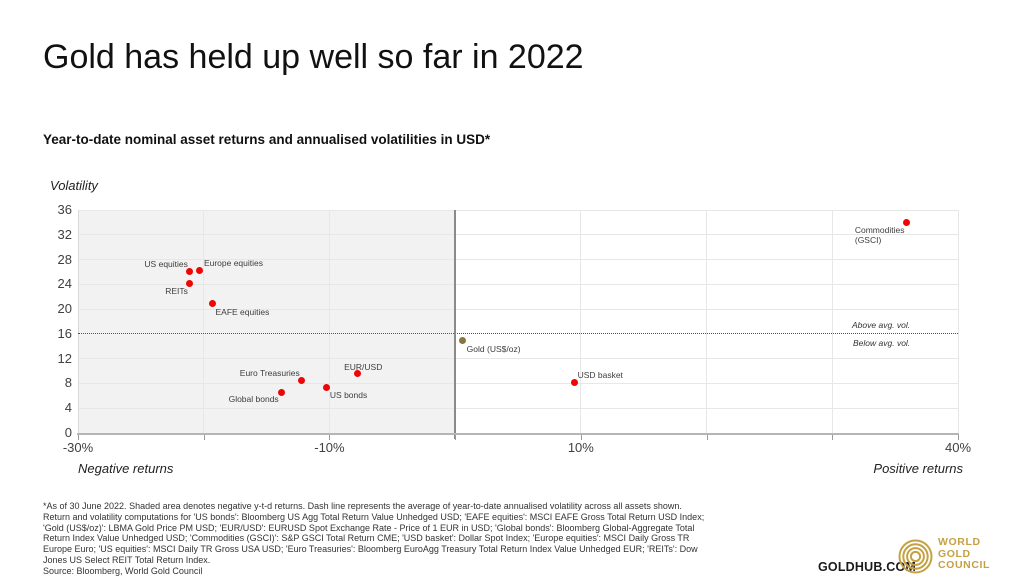 This screenshot has height=576, width=1024. I want to click on negative-returns-label: Negative returns, so click(126, 468).